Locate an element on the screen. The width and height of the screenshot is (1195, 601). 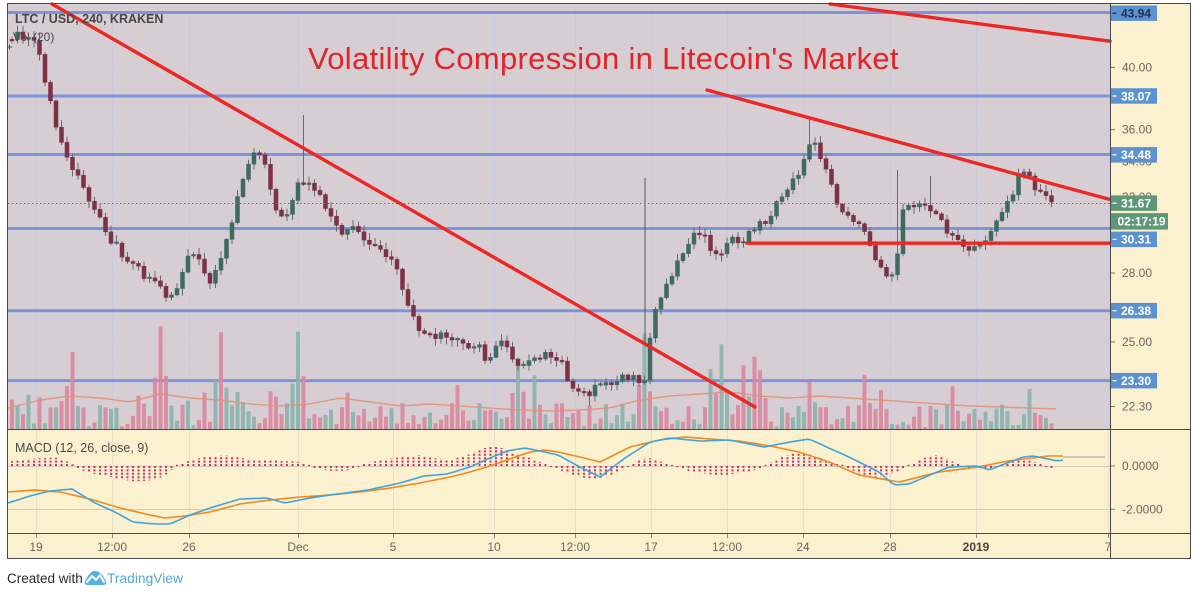
svg-text: 38.07 is located at coordinates (1136, 96).